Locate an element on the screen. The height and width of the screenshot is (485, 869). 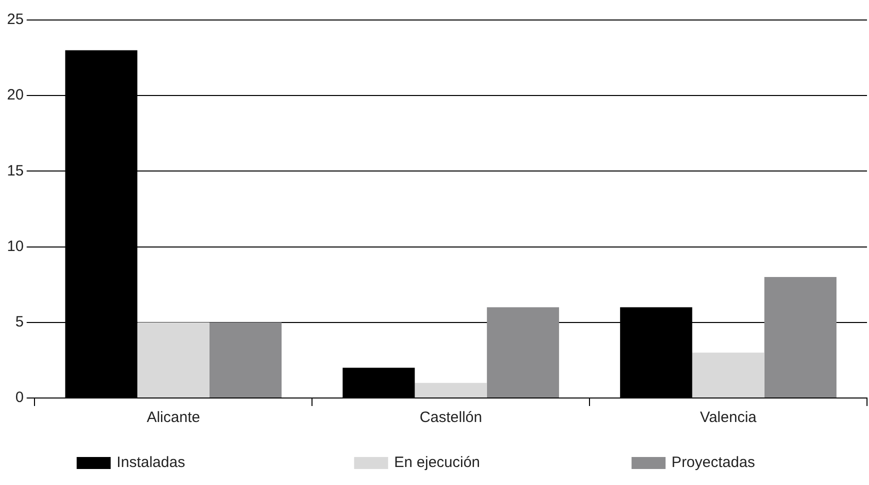
x-tick-label: Valencia is located at coordinates (729, 417).